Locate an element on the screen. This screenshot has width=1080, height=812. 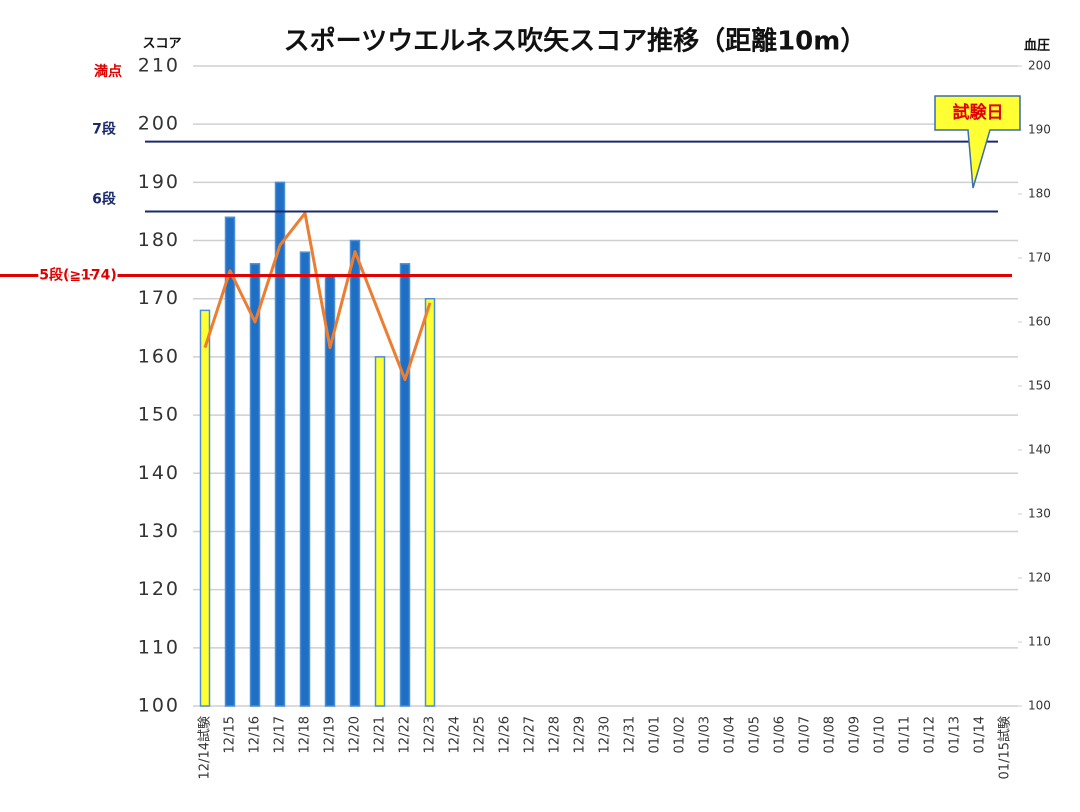
y-tick-label: 120 is located at coordinates (159, 589).